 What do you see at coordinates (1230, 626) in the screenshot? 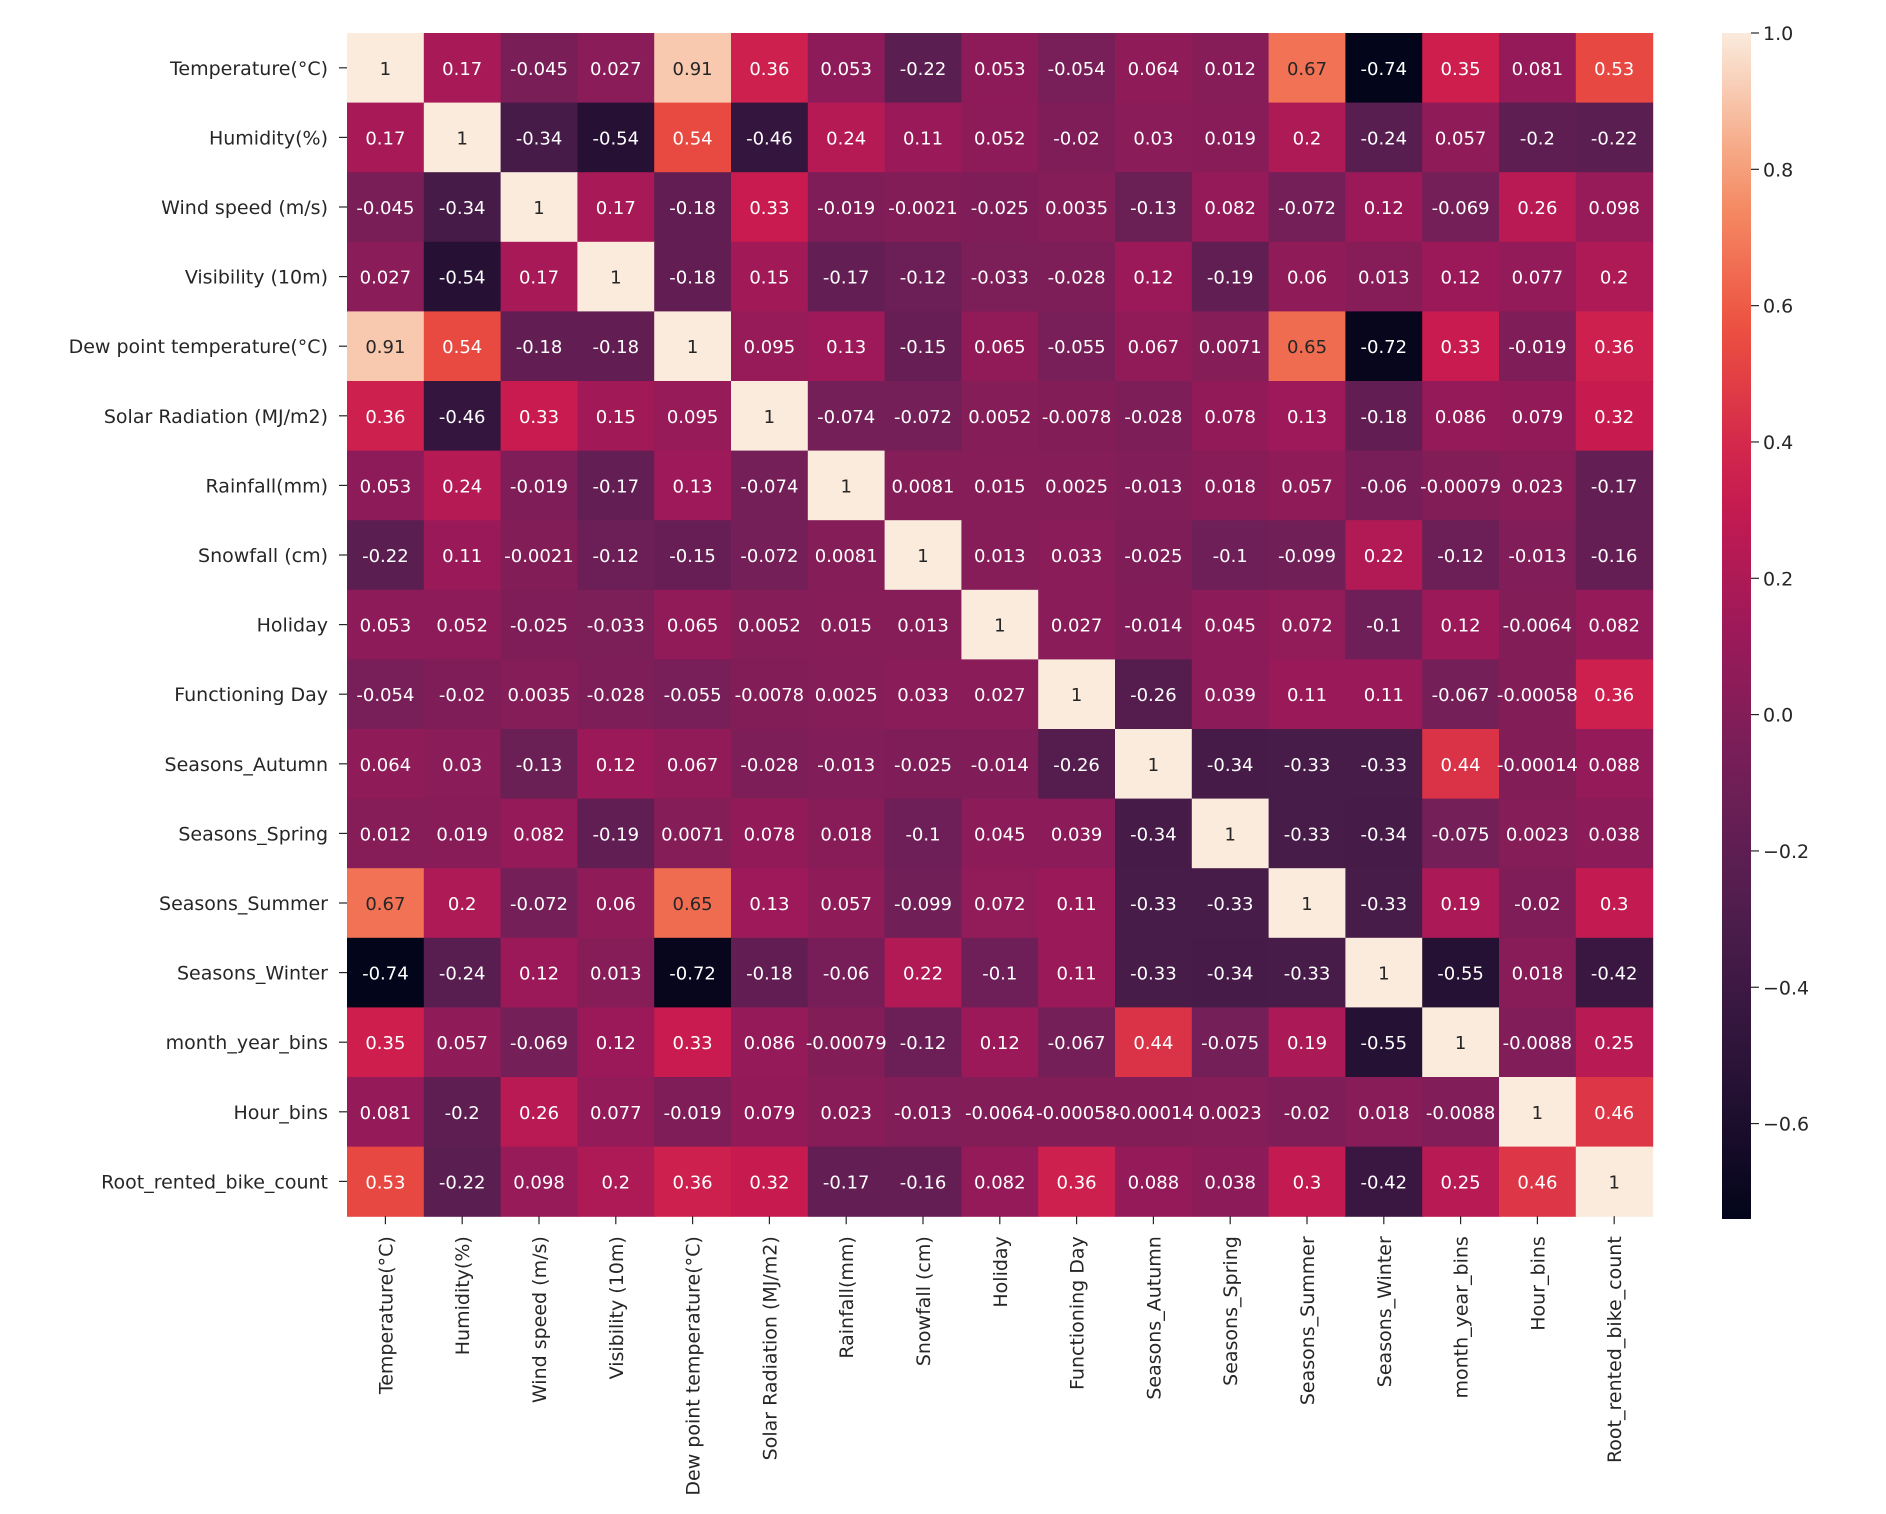
I see `cell-value-label: 0.045` at bounding box center [1230, 626].